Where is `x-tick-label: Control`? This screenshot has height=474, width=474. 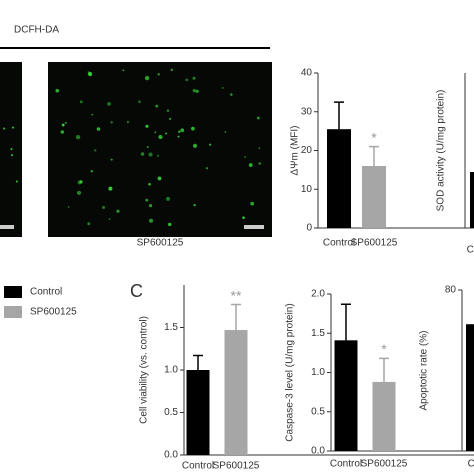
x-tick-label: Control is located at coordinates (198, 466).